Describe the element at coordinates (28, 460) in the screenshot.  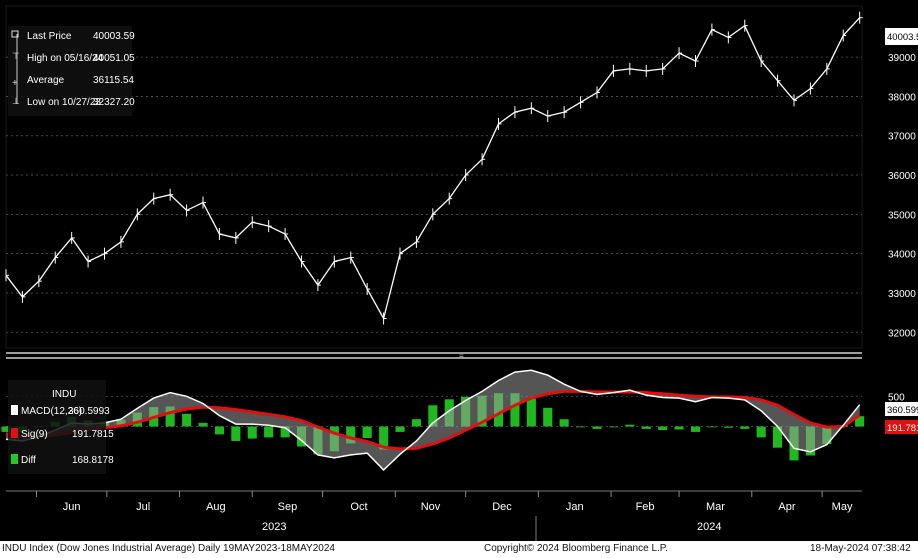
I see `legend-diff-label: Diff` at that location.